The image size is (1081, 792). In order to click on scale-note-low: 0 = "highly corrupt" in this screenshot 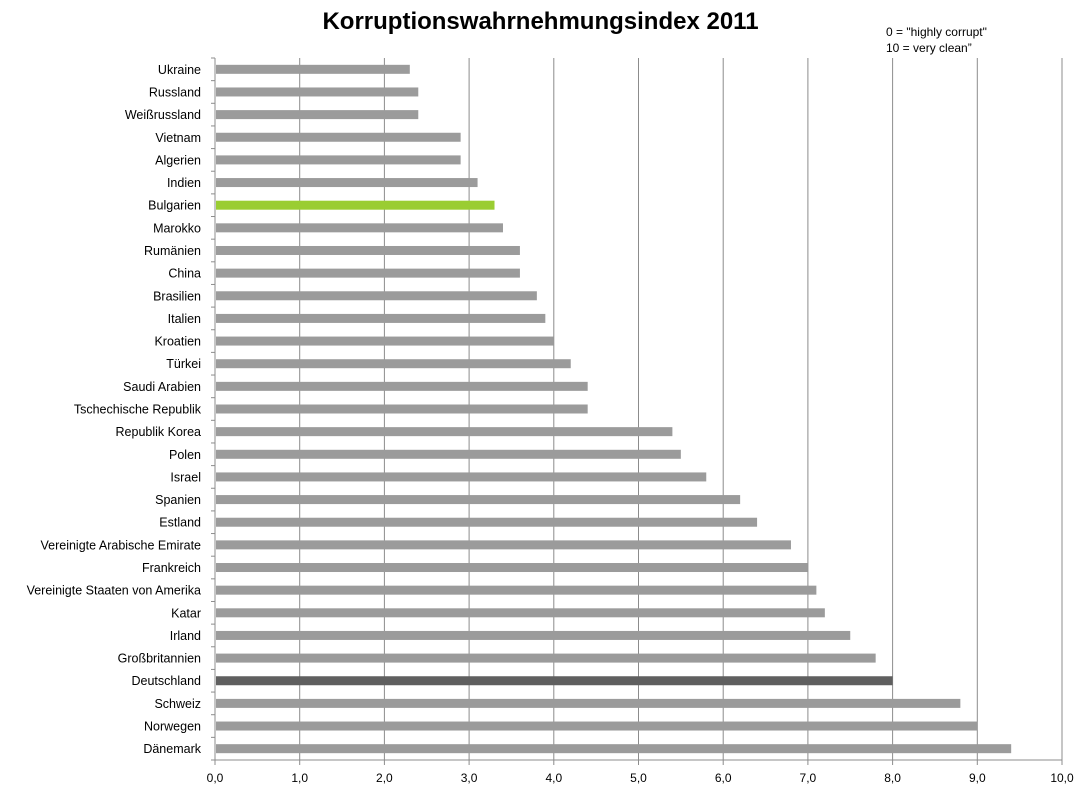, I will do `click(936, 32)`.